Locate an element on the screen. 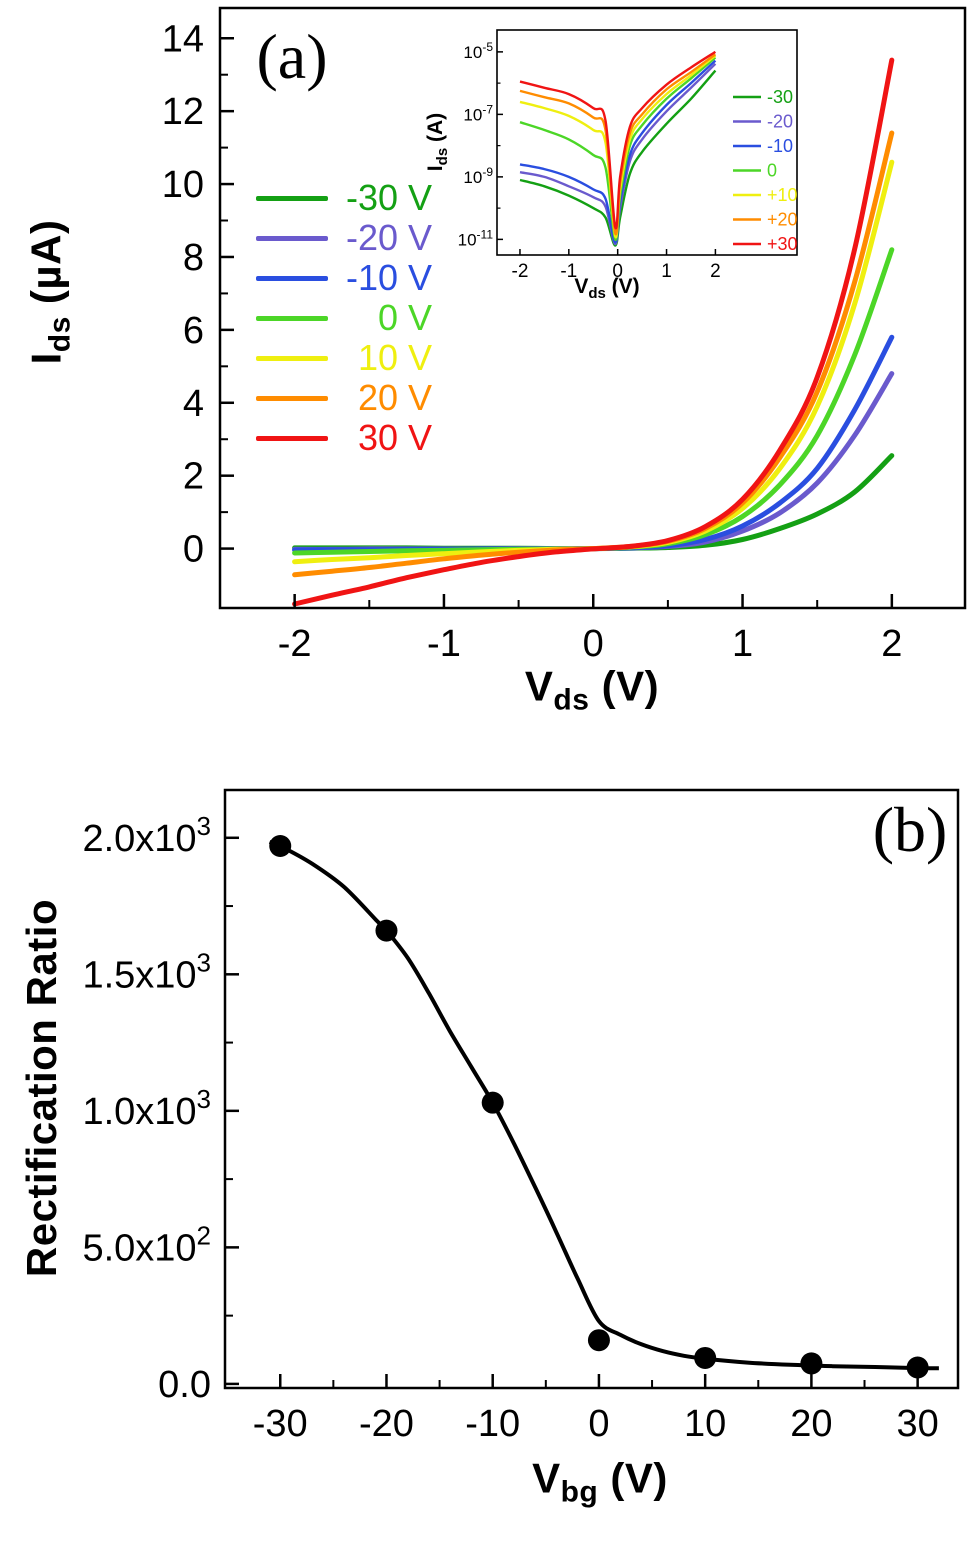 The width and height of the screenshot is (978, 1546). legend-label: 30 V is located at coordinates (394, 437).